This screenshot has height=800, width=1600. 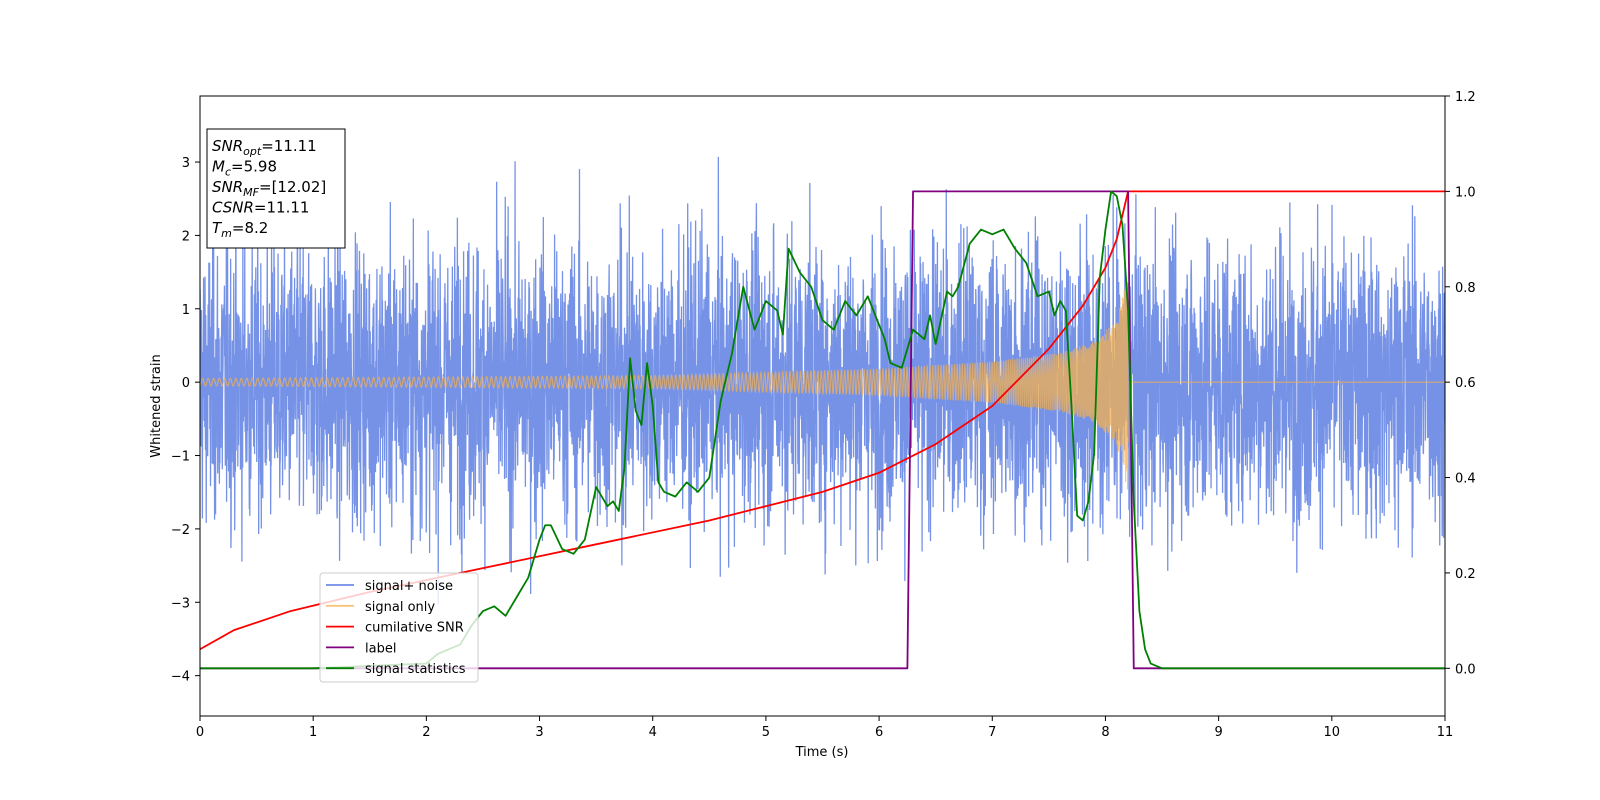 I want to click on y-axis-label: Whitened strain, so click(x=156, y=405).